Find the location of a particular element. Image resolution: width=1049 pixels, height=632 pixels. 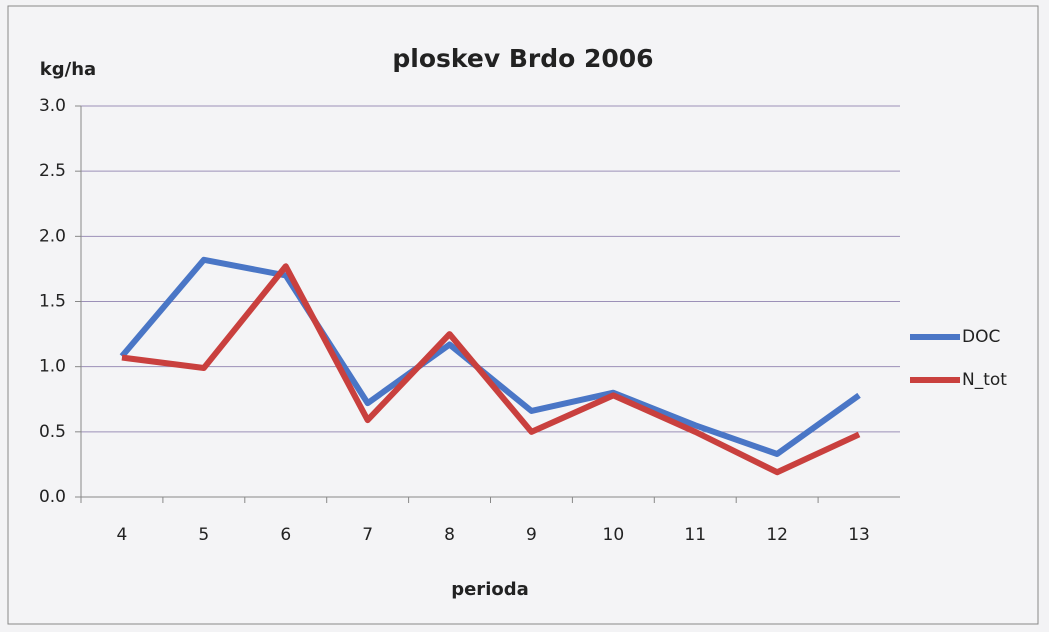

y-tick-label: 2.5 is located at coordinates (52, 171).